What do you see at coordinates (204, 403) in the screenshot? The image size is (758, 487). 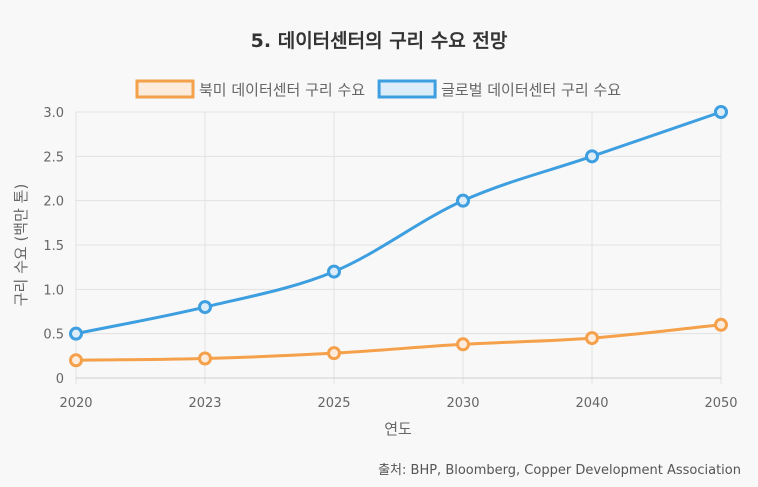 I see `x-tick-label: 2023` at bounding box center [204, 403].